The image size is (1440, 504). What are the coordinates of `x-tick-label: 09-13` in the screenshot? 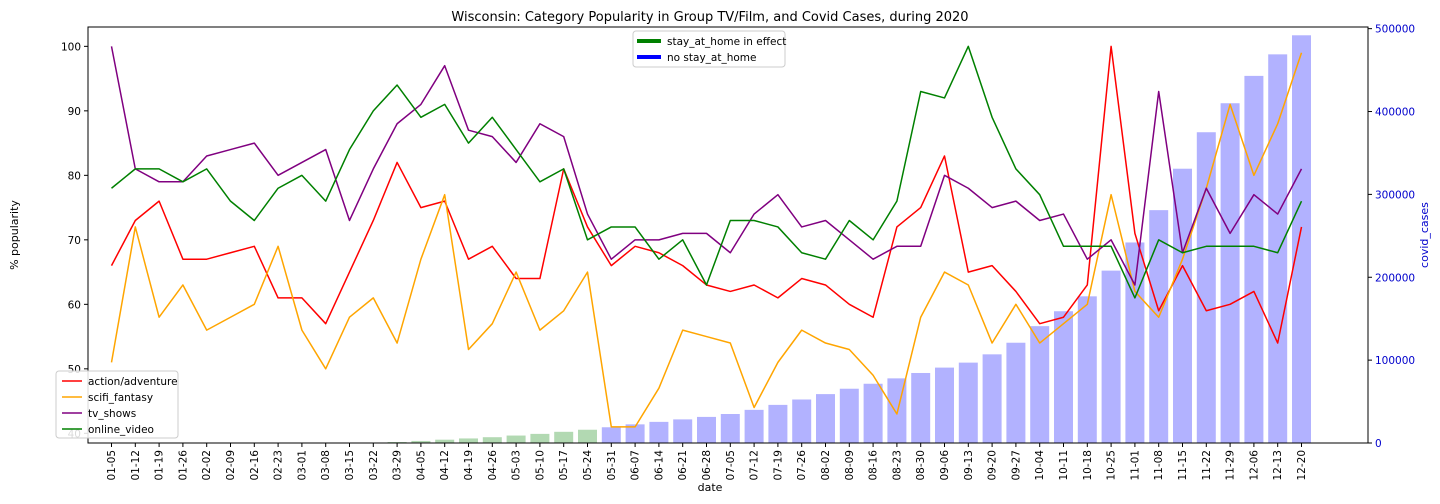 It's located at (969, 465).